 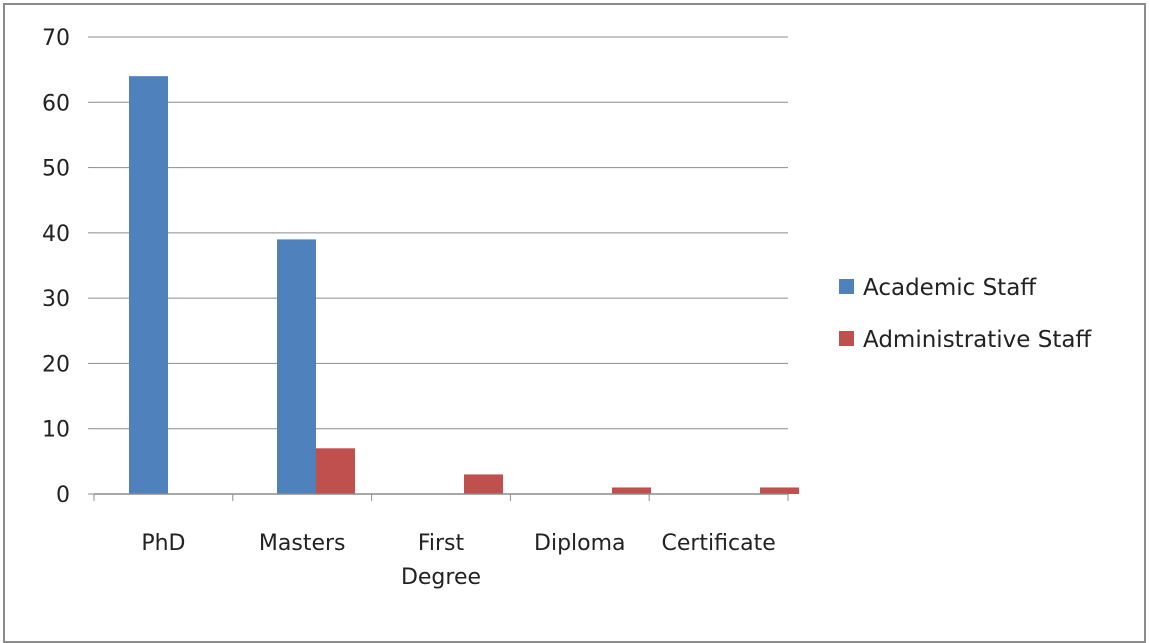 I want to click on y-tick-label: 10, so click(x=56, y=430).